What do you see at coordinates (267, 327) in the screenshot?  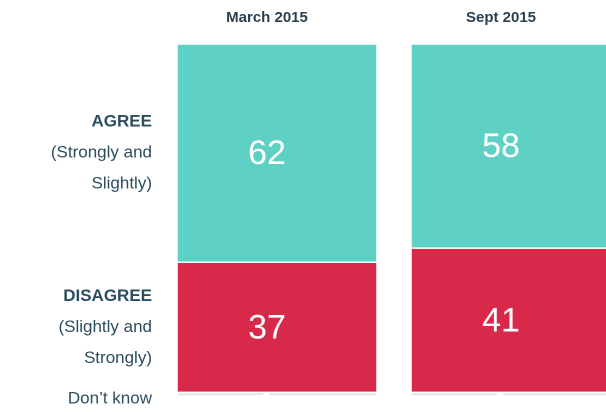 I see `value-label: 37` at bounding box center [267, 327].